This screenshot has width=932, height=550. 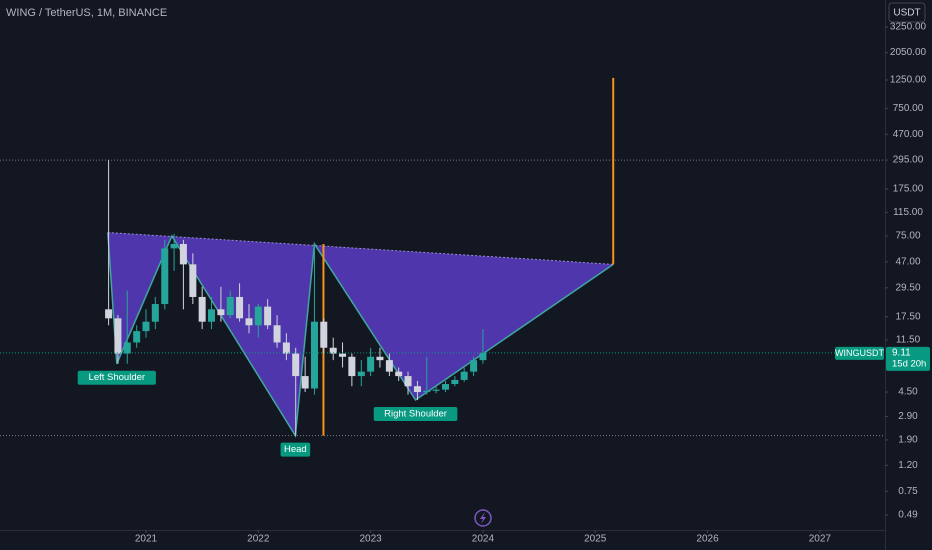 What do you see at coordinates (360, 248) in the screenshot?
I see `neckline` at bounding box center [360, 248].